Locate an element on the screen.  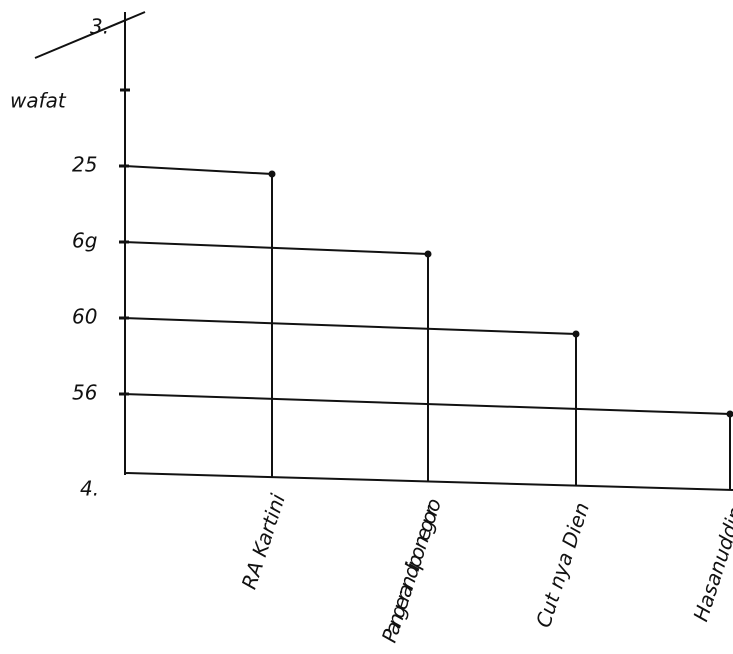
y-tick-label: 56 is located at coordinates (84, 393).